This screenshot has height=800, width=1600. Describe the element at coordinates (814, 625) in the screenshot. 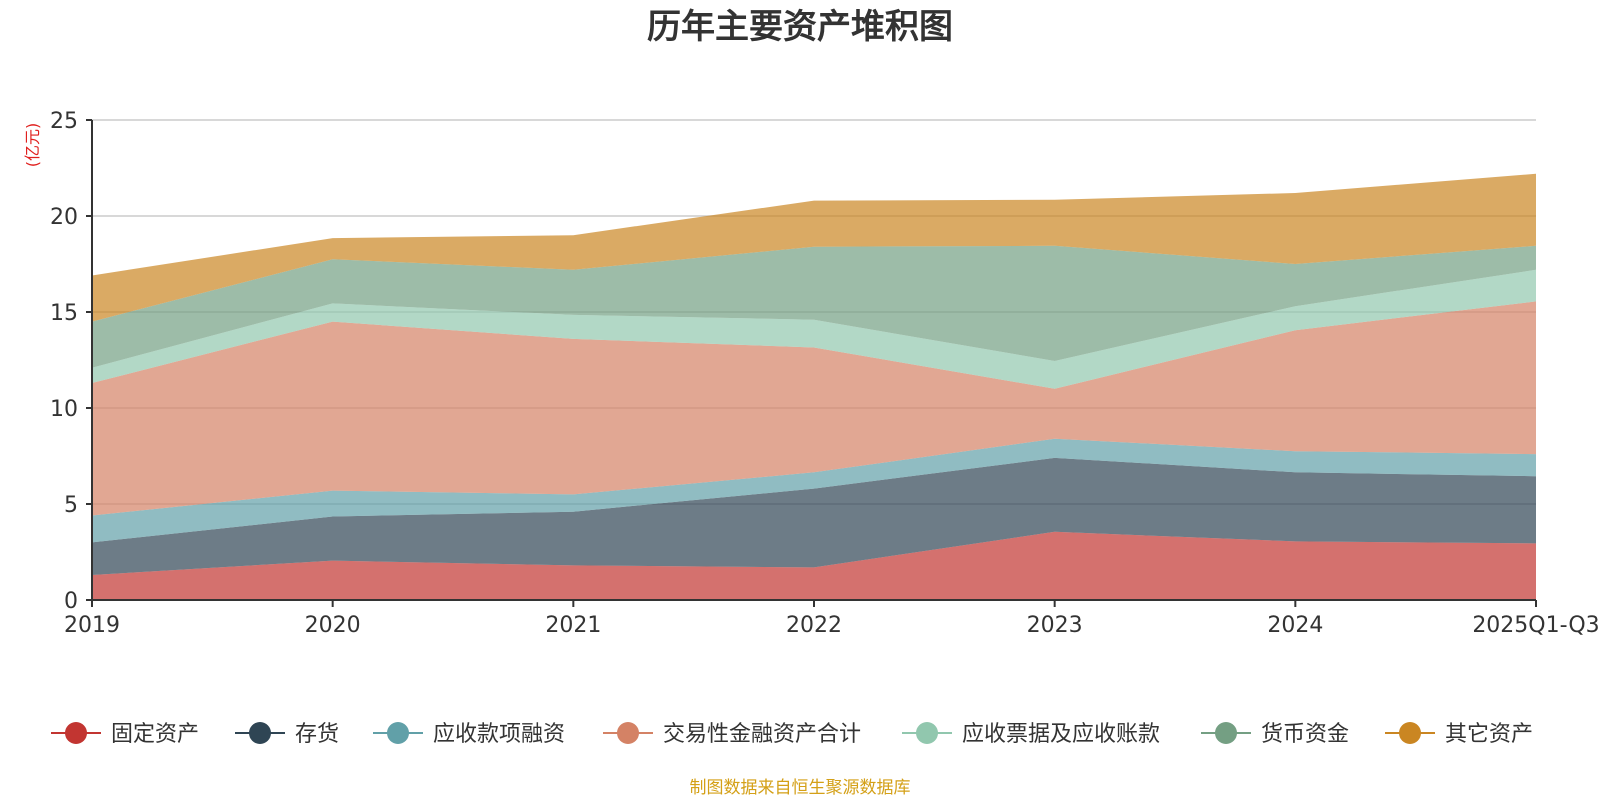

I see `x-tick-label: 2022` at that location.